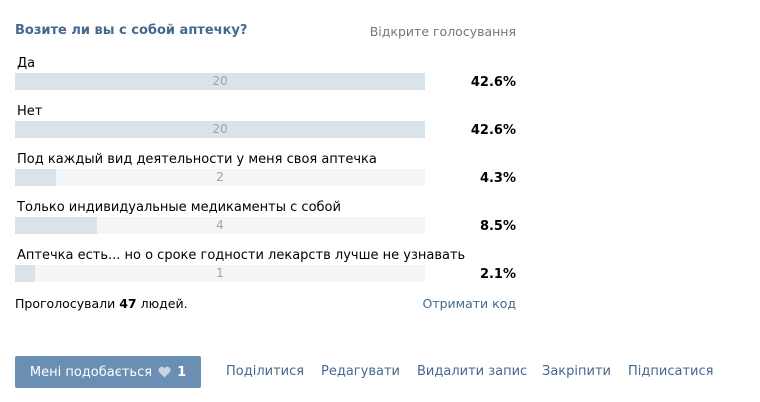 The height and width of the screenshot is (402, 760). I want to click on poll-option: Да 20 42.6%, so click(265, 78).